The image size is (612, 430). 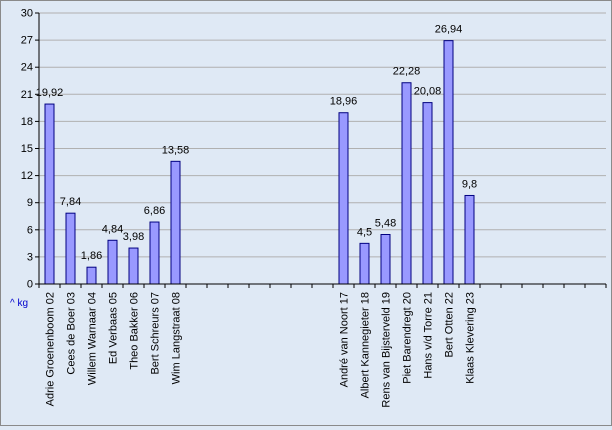 I want to click on data-label: 4,84, so click(x=112, y=229).